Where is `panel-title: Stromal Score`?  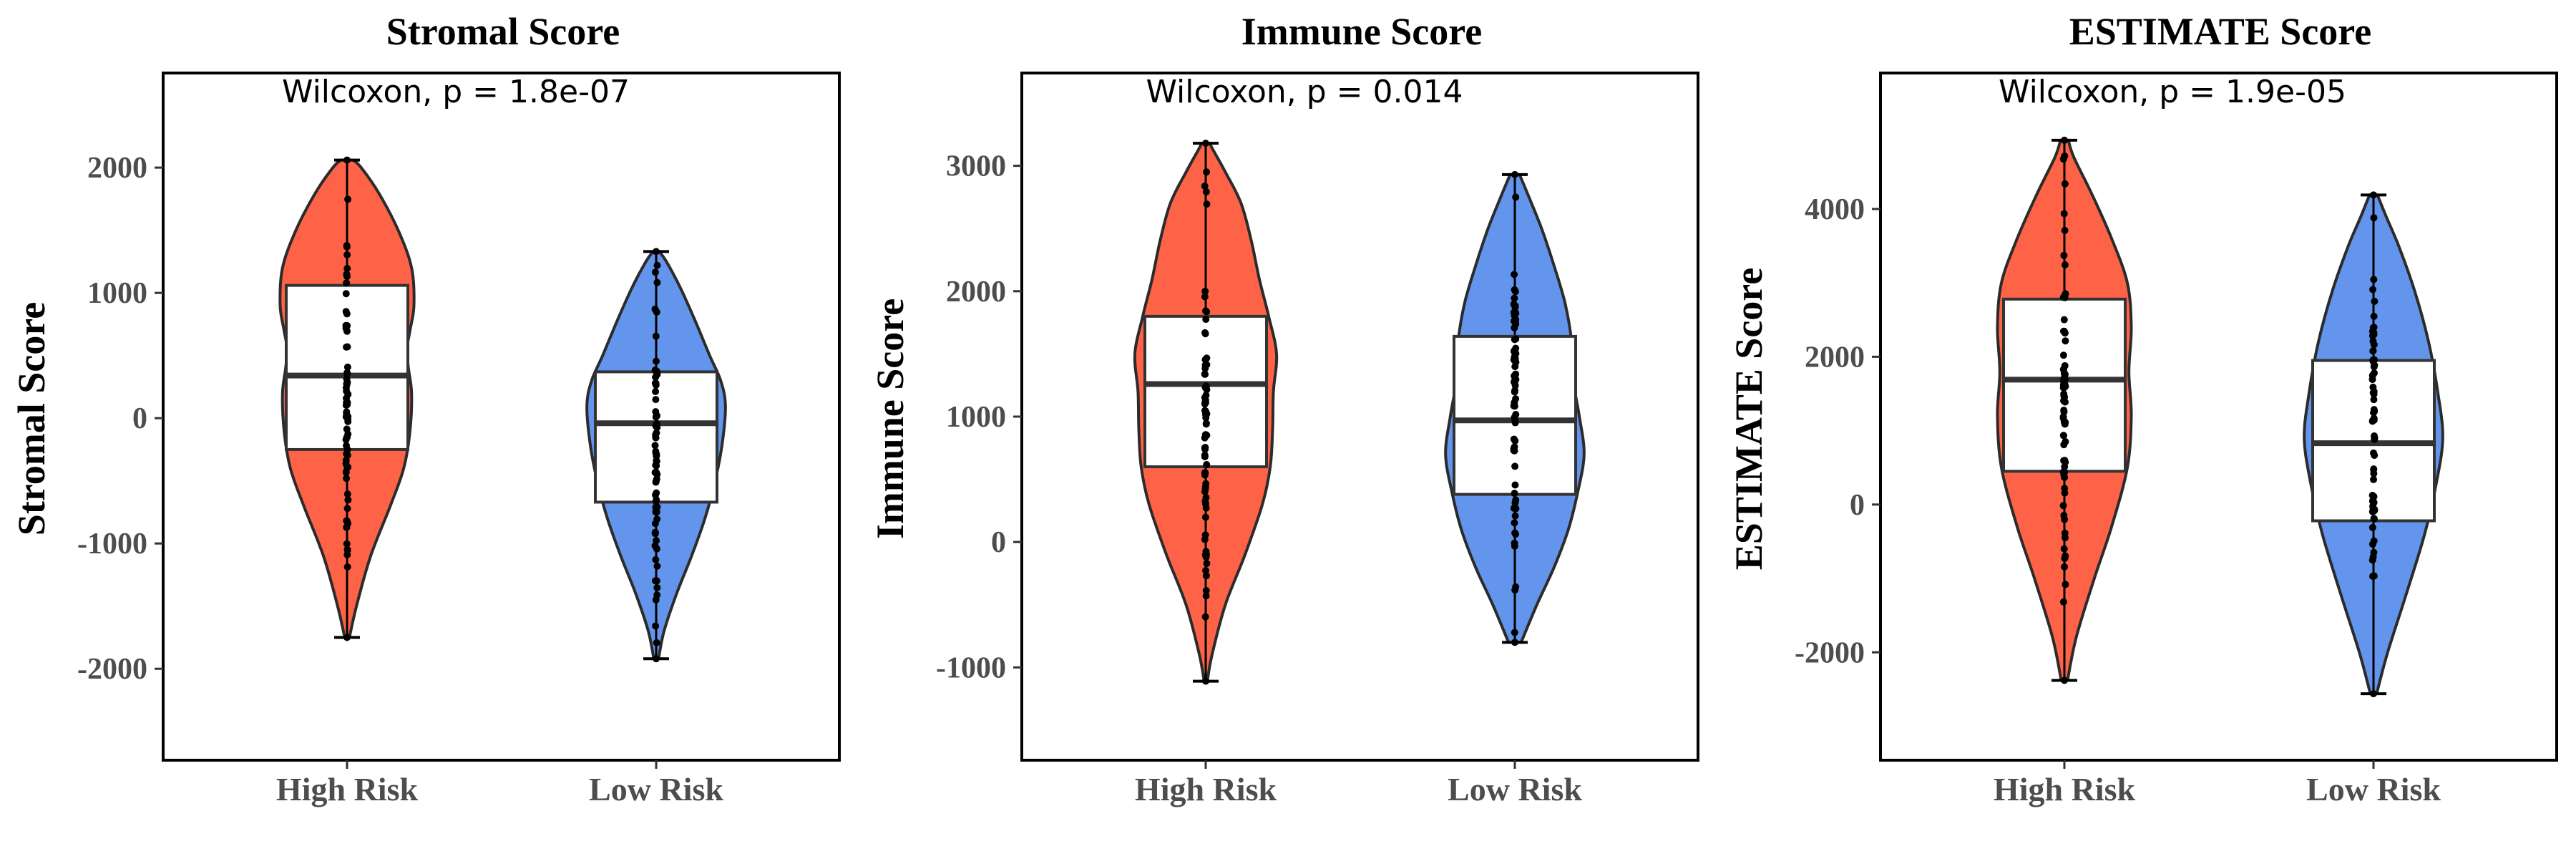 panel-title: Stromal Score is located at coordinates (503, 31).